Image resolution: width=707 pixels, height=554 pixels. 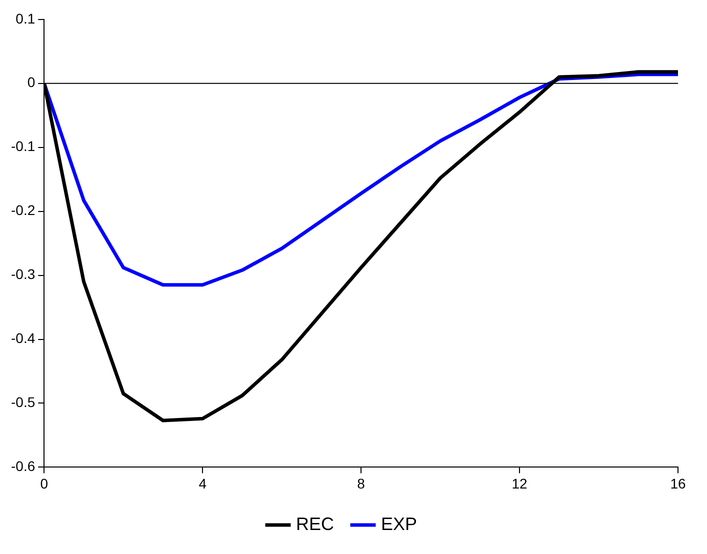 I want to click on y-tick-label: 0, so click(x=31, y=82).